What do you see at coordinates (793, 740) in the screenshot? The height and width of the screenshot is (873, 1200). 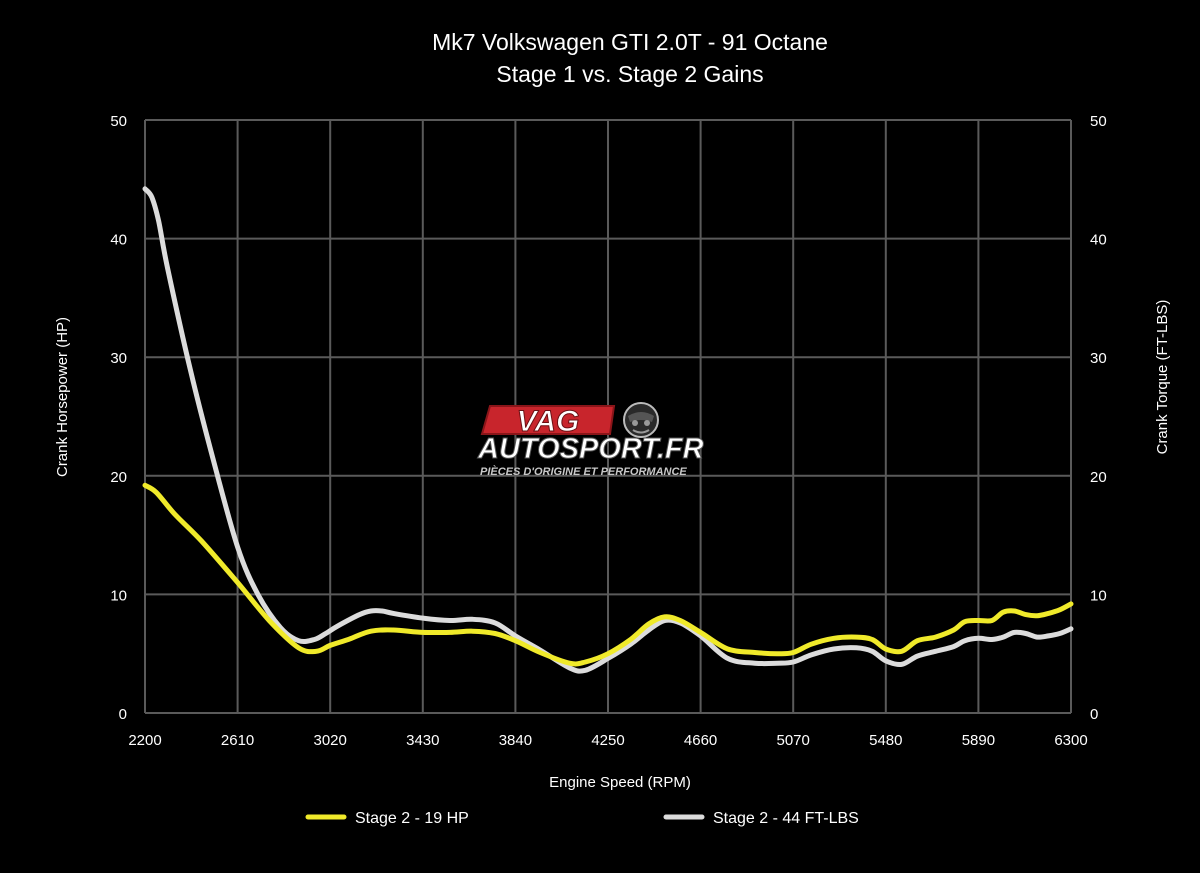 I see `x-tick-label: 5070` at bounding box center [793, 740].